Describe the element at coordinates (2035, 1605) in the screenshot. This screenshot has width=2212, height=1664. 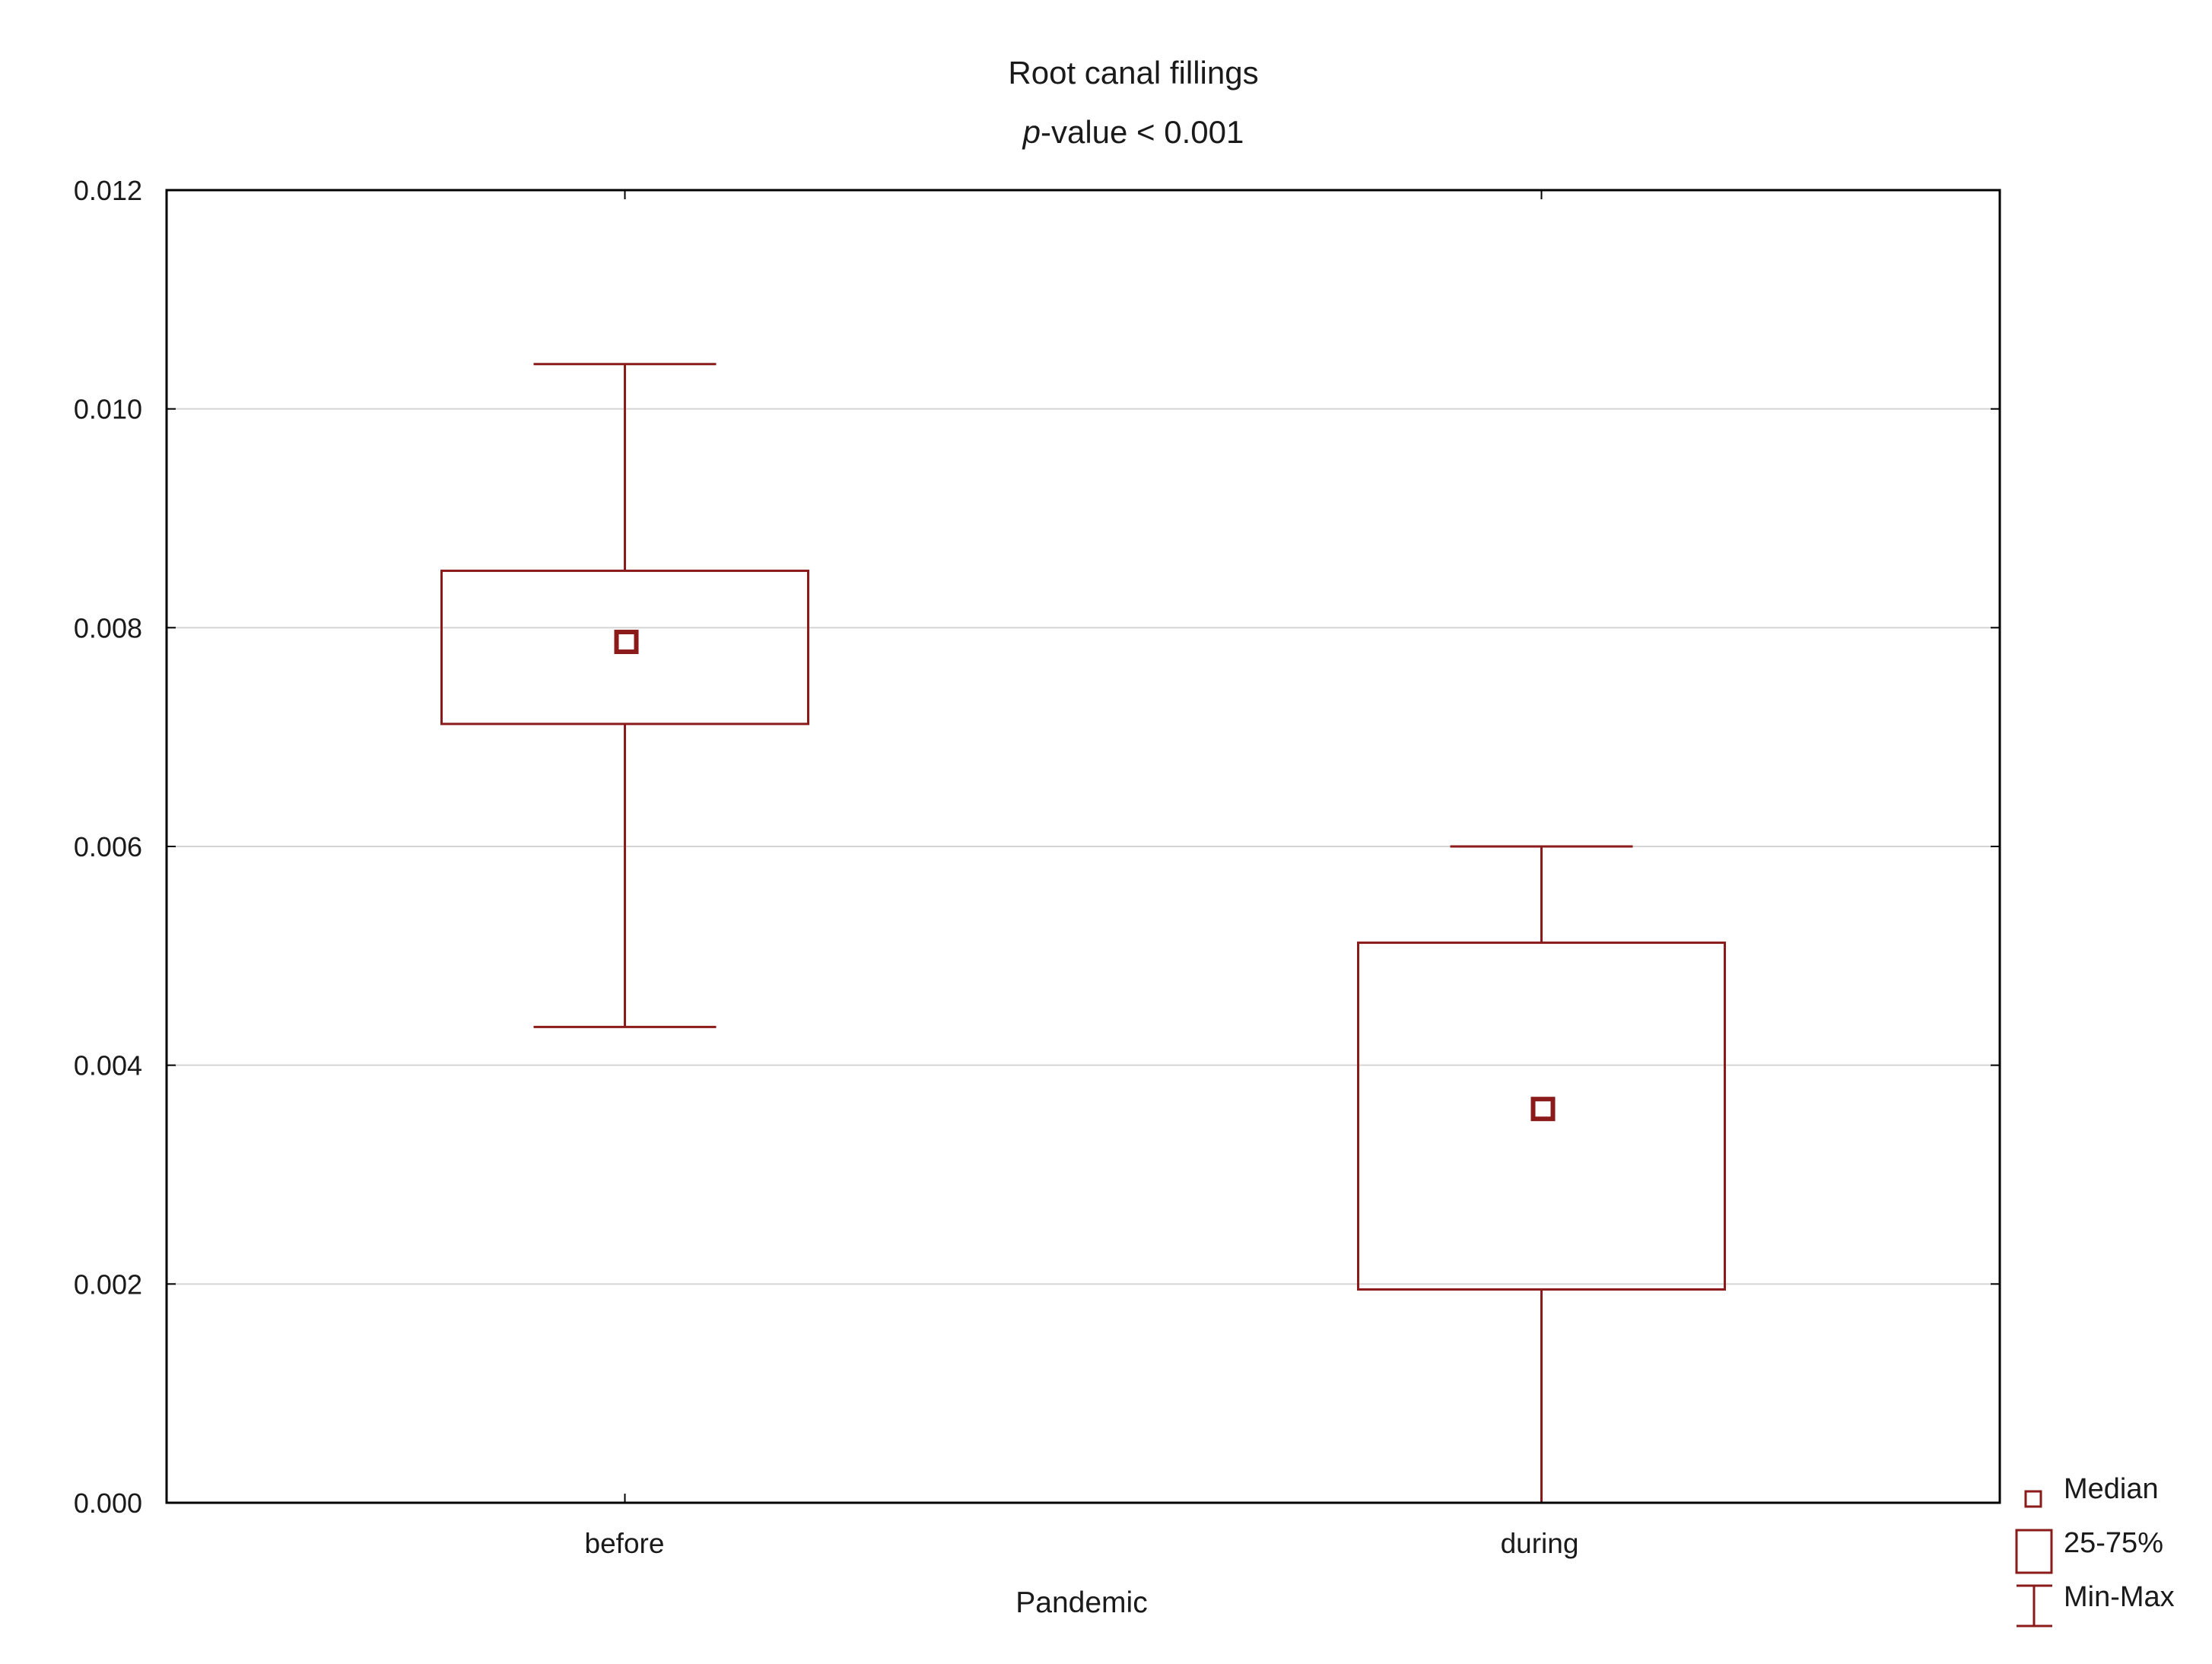
I see `legend-whisker-swatch` at that location.